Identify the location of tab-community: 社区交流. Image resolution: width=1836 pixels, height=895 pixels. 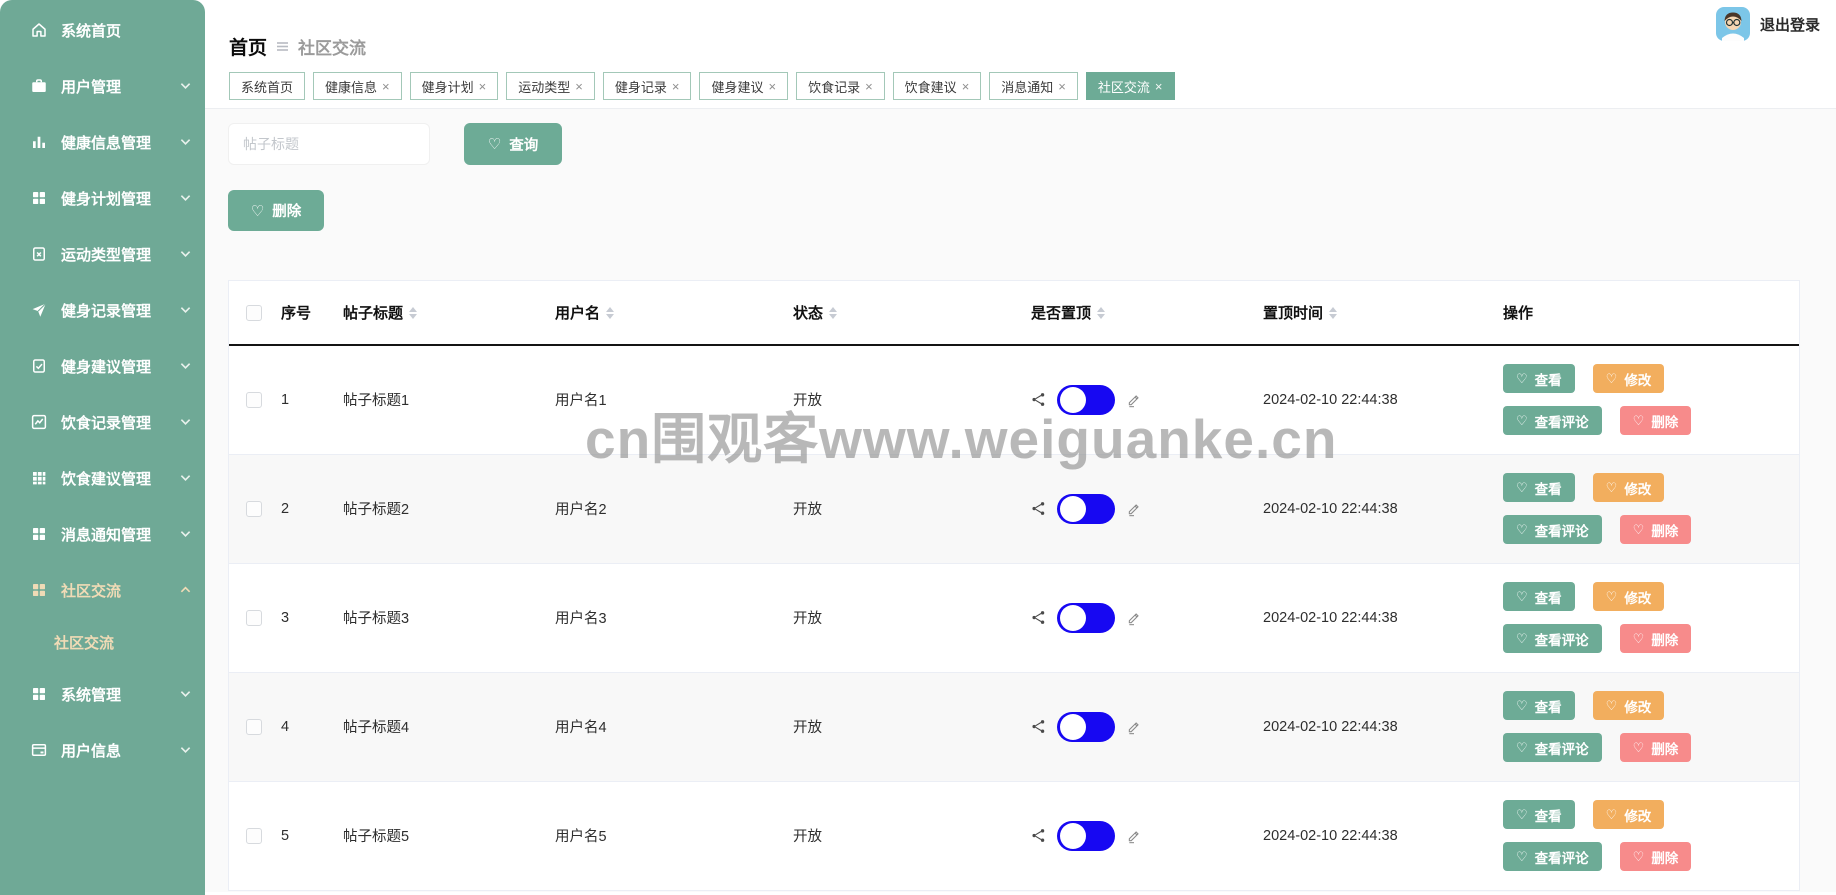
(1130, 86).